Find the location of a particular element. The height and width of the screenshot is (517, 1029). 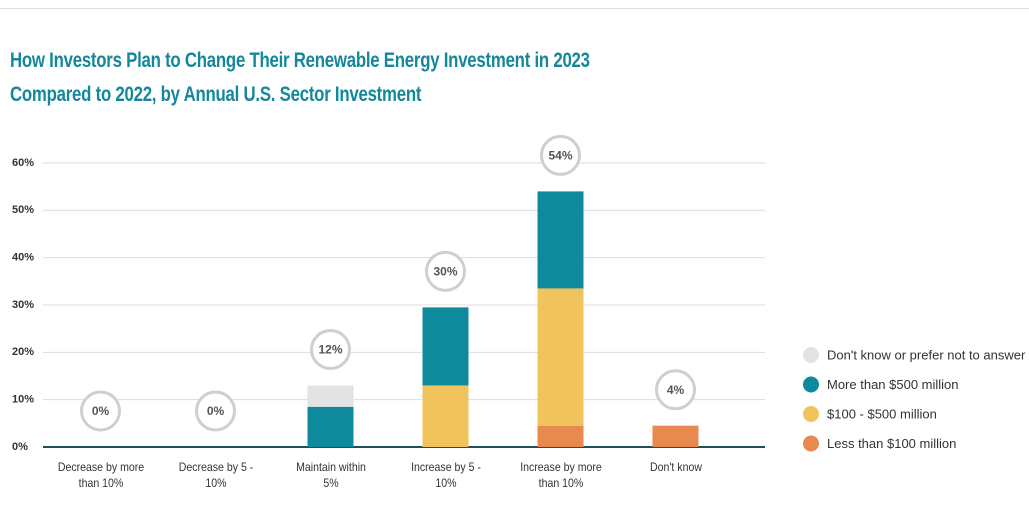

total-label: 4% is located at coordinates (676, 390).